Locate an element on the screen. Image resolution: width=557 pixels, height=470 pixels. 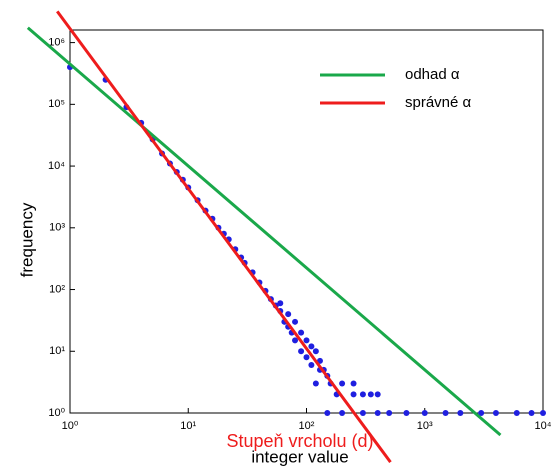
x-tick-label: 10³ is located at coordinates (425, 426).